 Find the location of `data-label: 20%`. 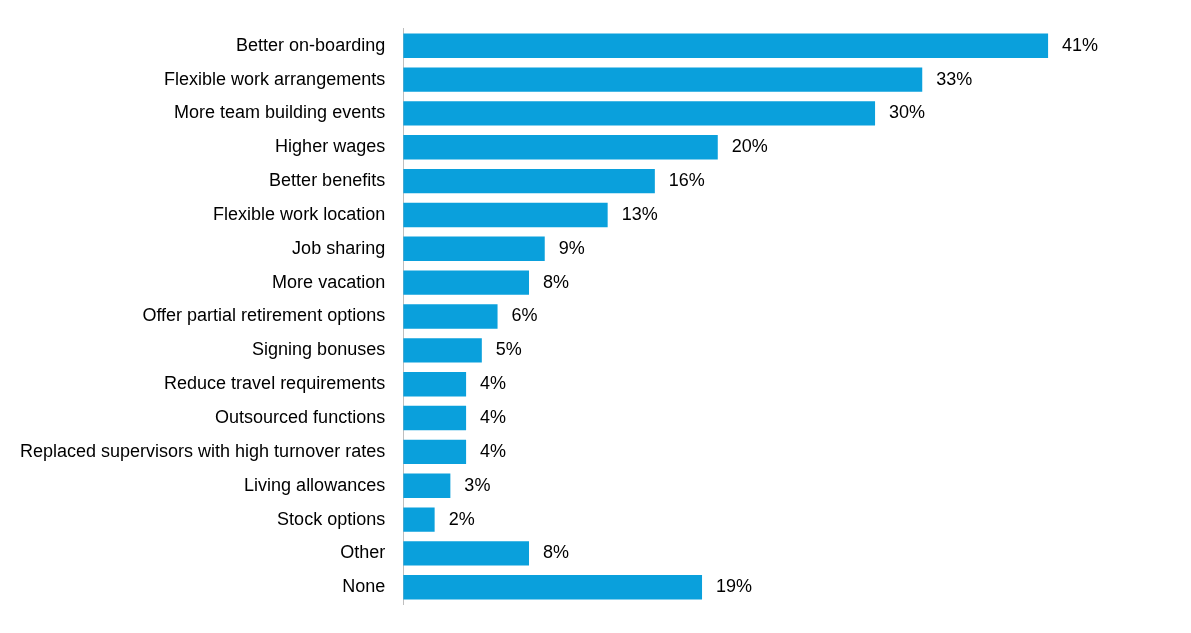

data-label: 20% is located at coordinates (749, 146).